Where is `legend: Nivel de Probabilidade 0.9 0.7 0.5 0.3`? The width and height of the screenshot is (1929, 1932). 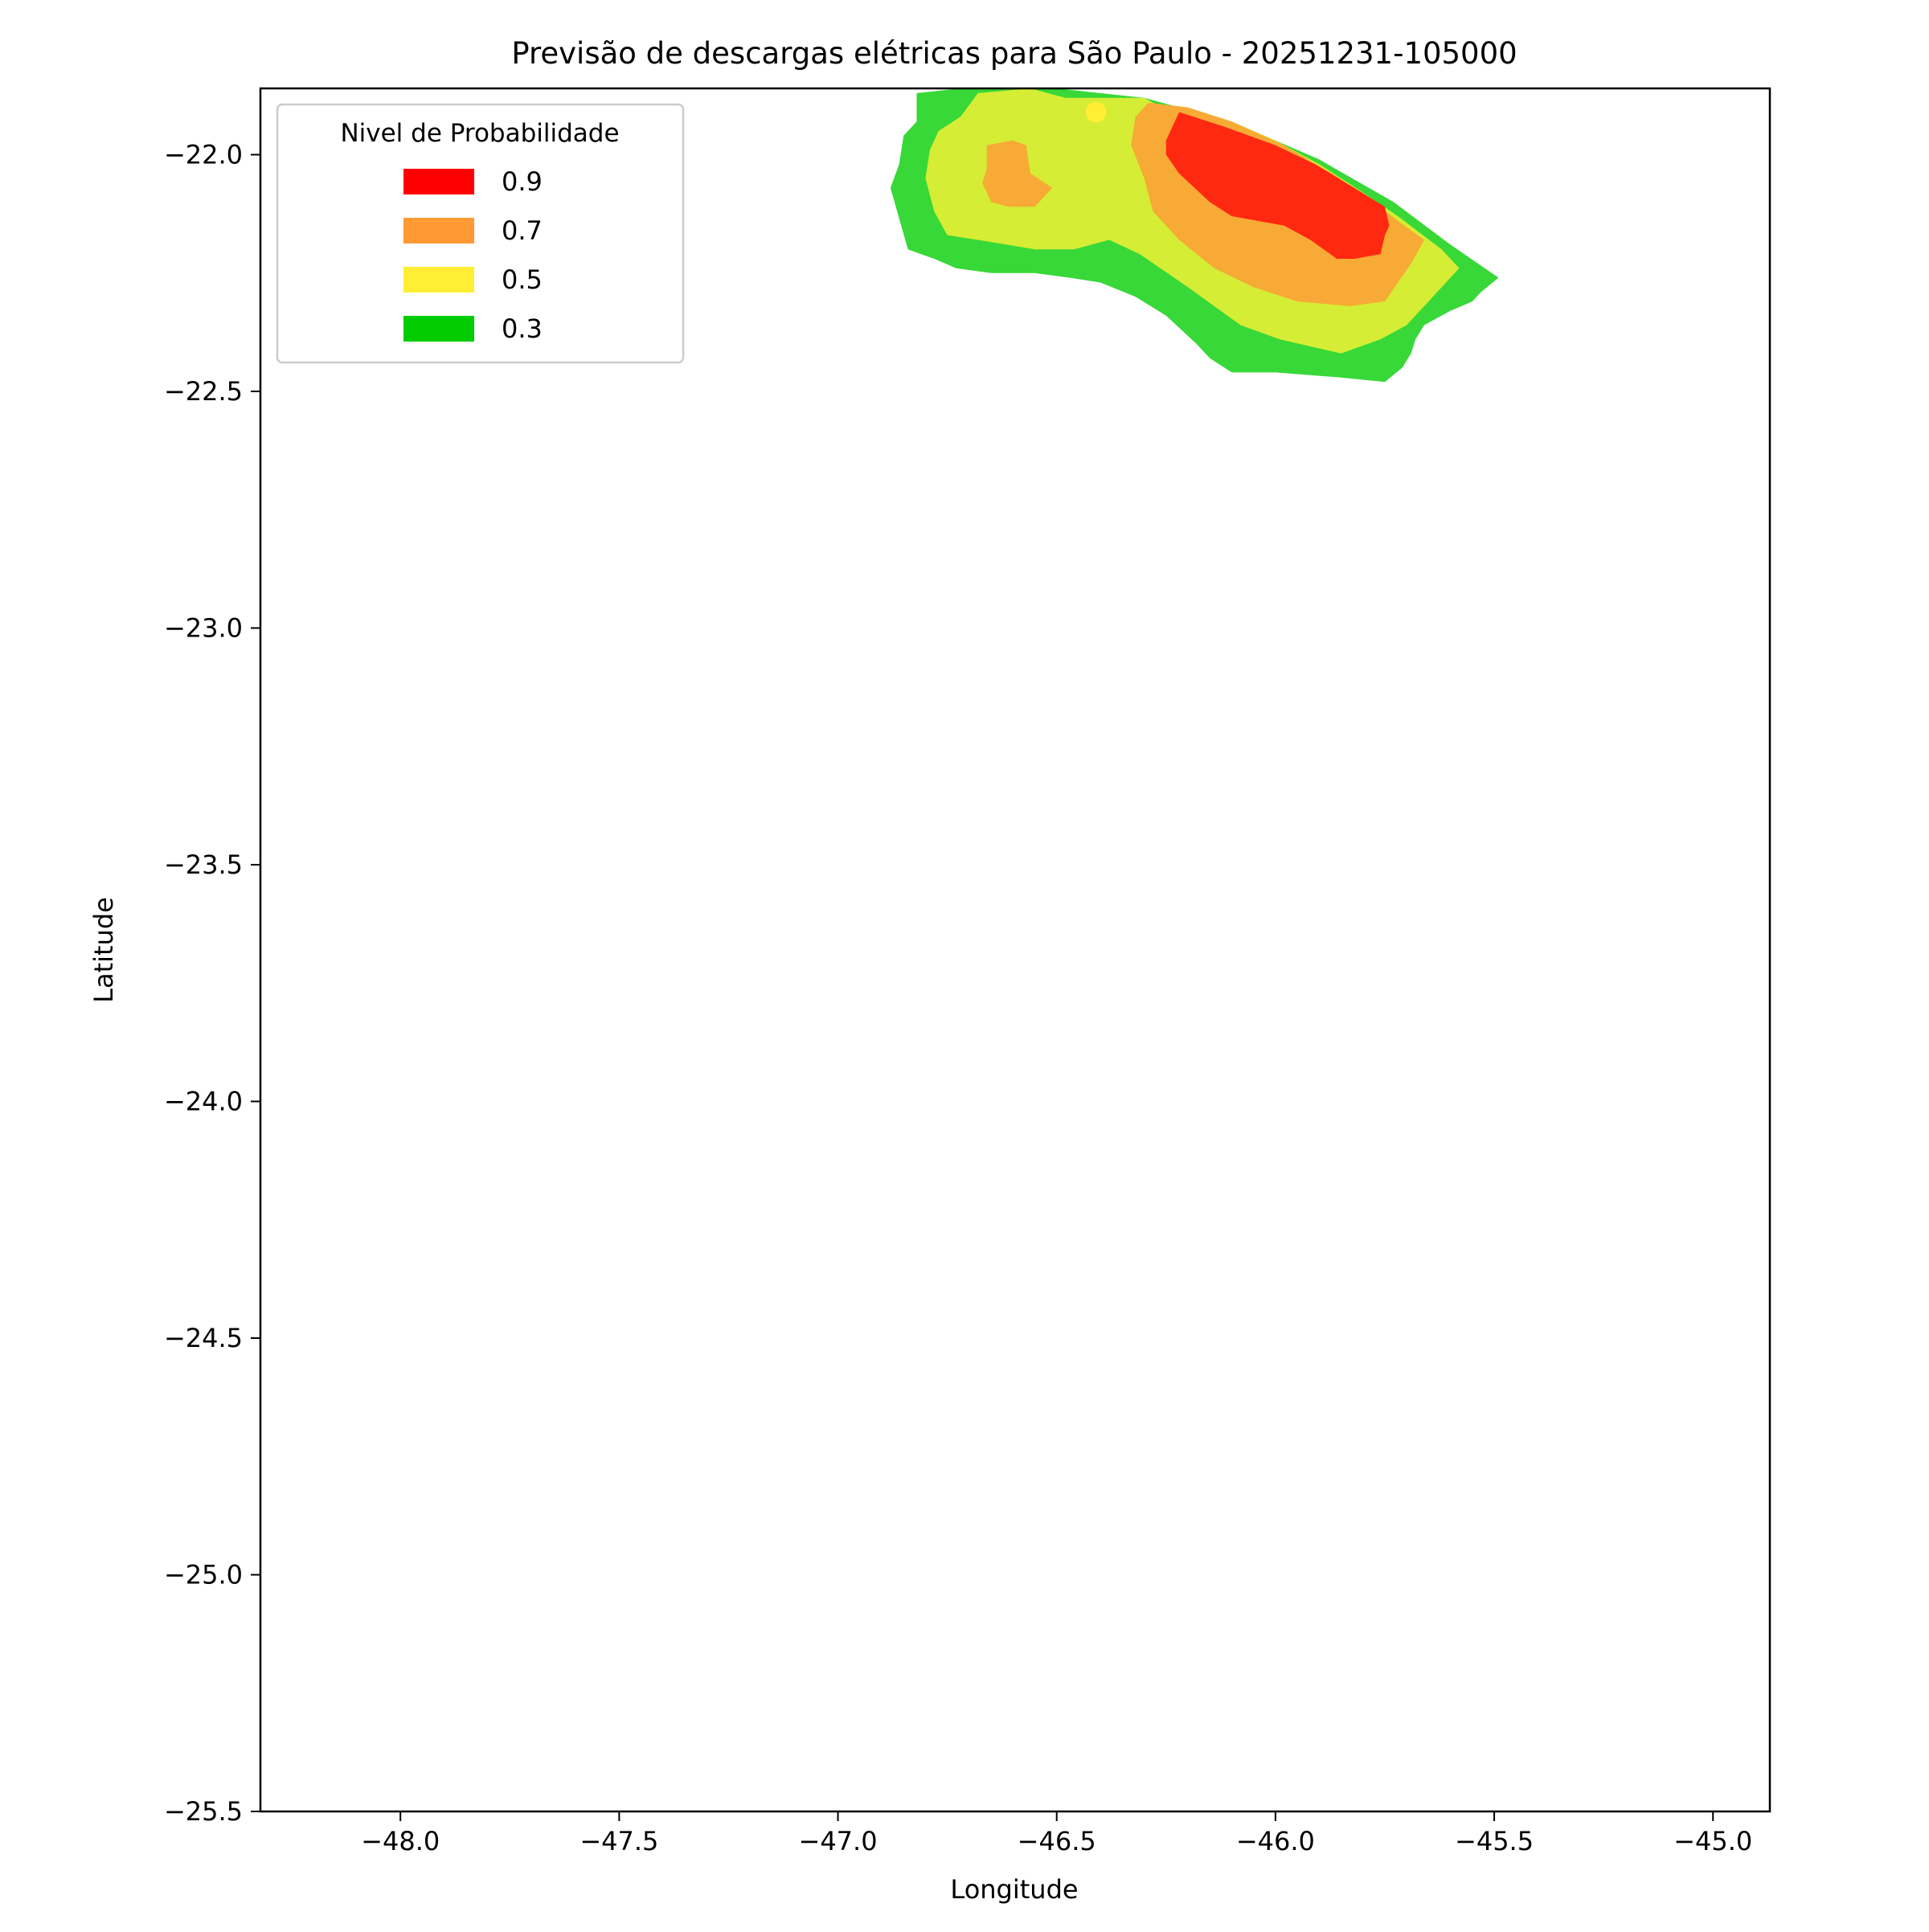
legend: Nivel de Probabilidade 0.9 0.7 0.5 0.3 is located at coordinates (480, 233).